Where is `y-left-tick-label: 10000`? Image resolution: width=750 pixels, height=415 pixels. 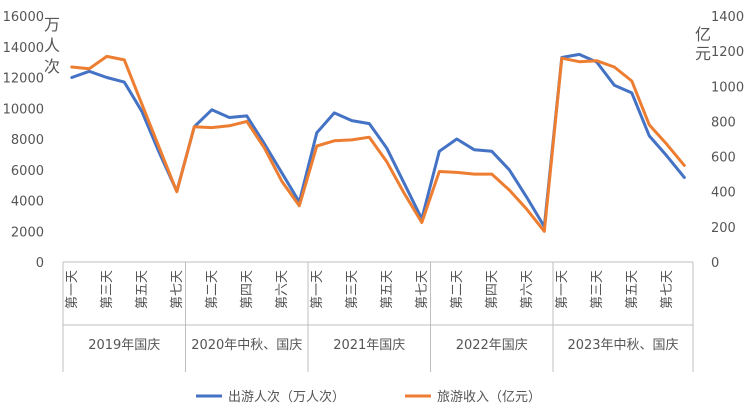
y-left-tick-label: 10000 is located at coordinates (23, 109).